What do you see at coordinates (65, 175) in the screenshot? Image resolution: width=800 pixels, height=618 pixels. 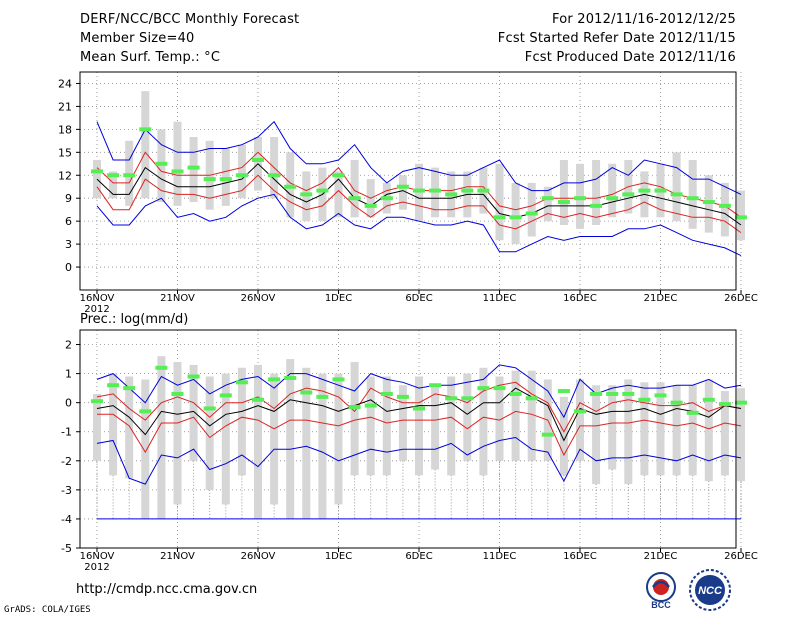 I see `y-tick-label: 12` at bounding box center [65, 175].